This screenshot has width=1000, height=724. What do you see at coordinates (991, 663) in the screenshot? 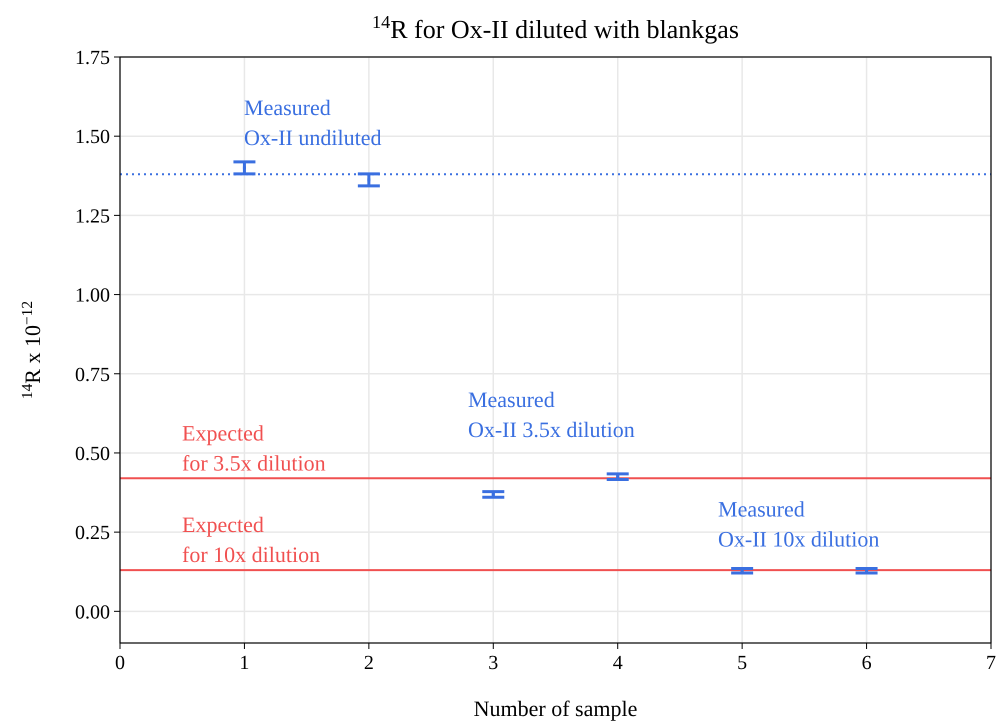
I see `x-tick-label: 7` at bounding box center [991, 663].